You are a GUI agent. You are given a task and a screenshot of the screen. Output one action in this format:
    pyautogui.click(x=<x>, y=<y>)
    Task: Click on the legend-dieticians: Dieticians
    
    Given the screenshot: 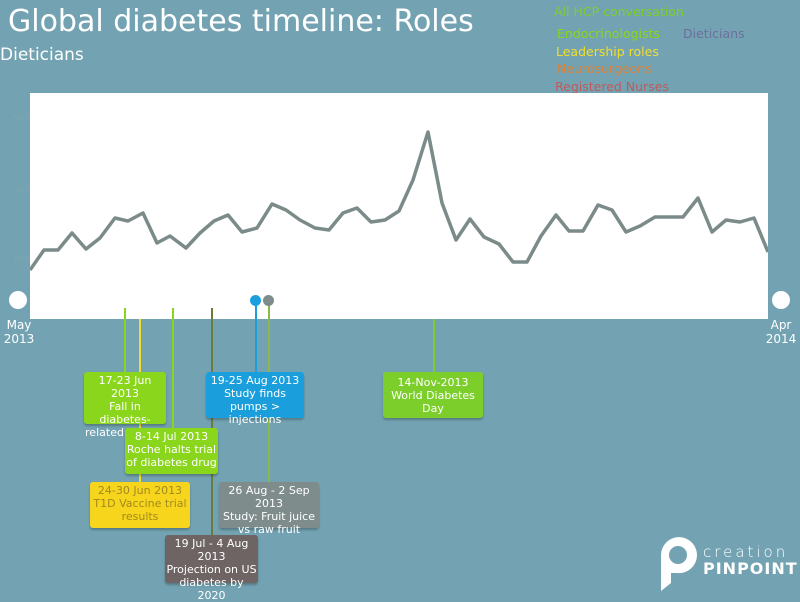 What is the action you would take?
    pyautogui.click(x=714, y=33)
    